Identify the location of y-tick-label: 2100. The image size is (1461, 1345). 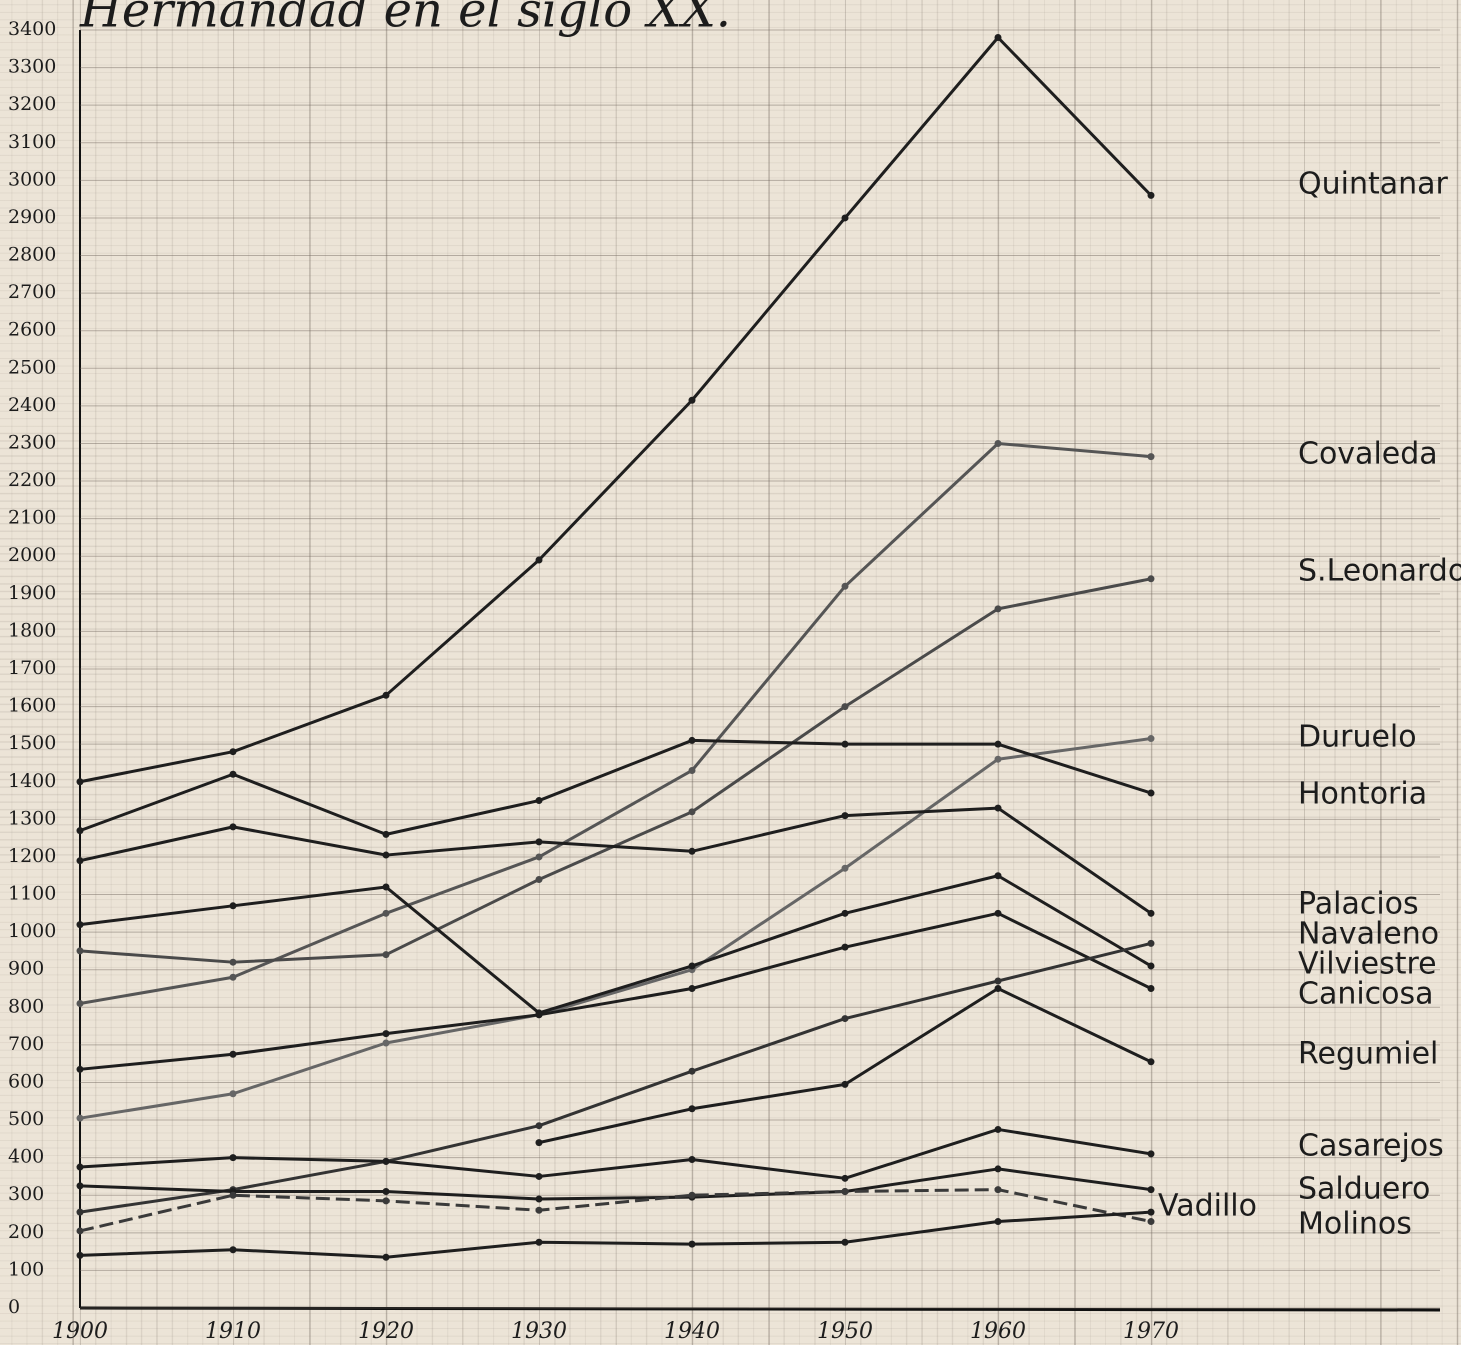
(32, 518).